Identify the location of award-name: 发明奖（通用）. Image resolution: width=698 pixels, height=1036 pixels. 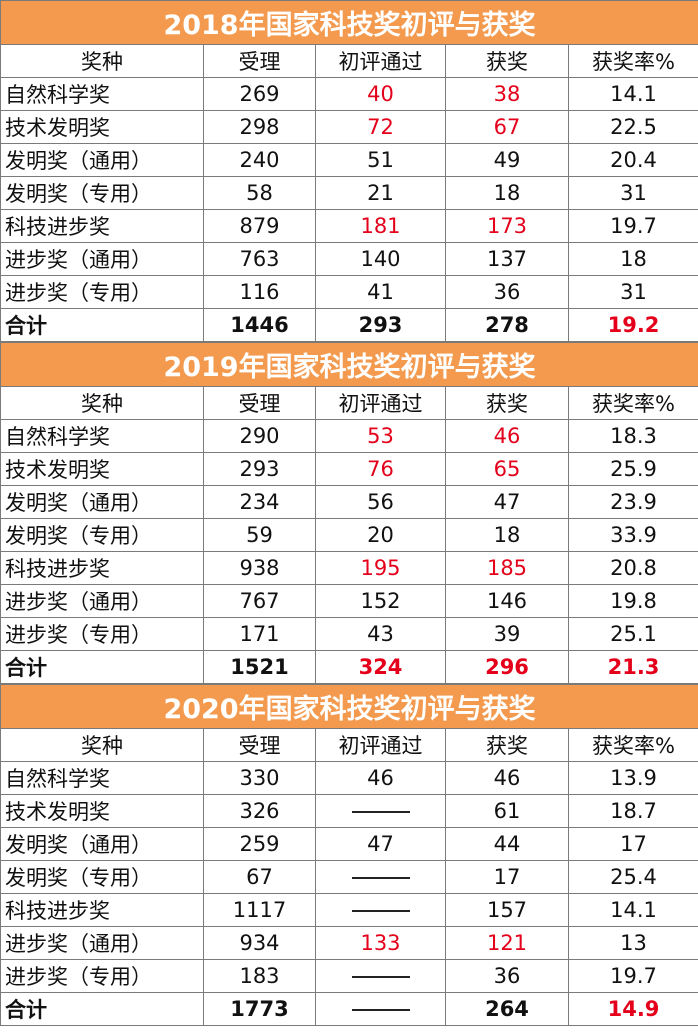
(102, 844).